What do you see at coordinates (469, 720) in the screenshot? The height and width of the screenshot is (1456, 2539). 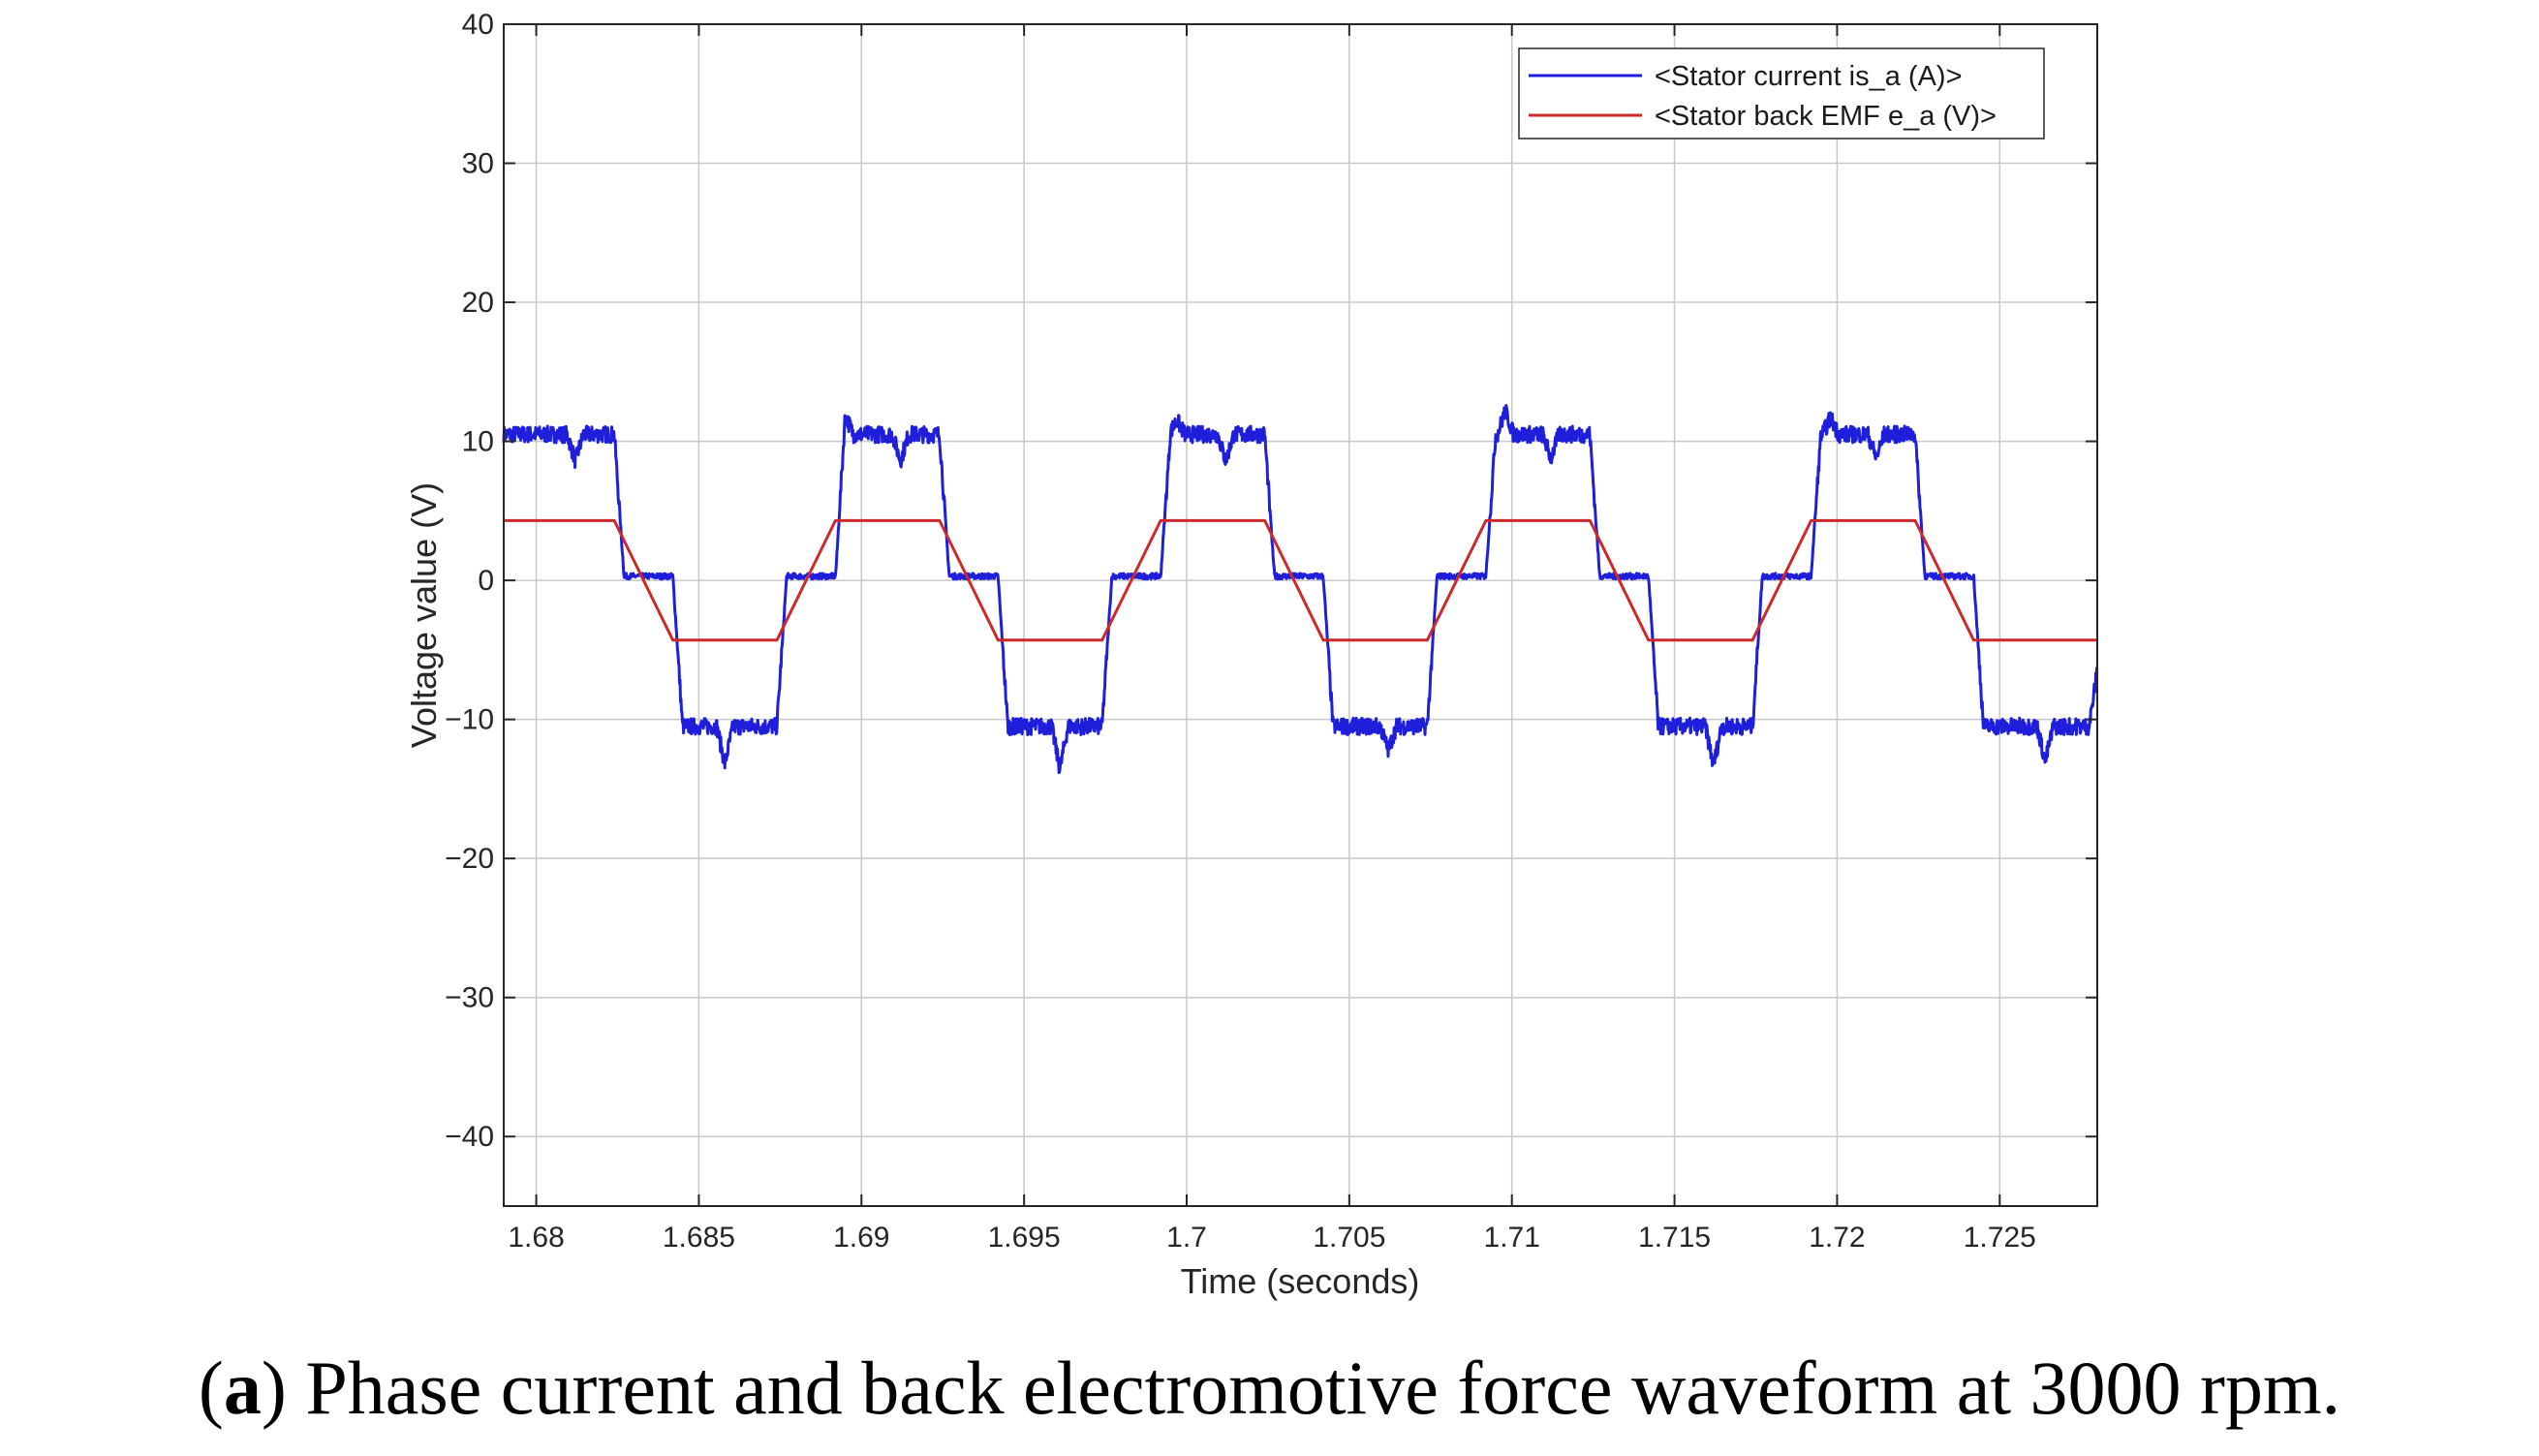 I see `y-tick-label: −10` at bounding box center [469, 720].